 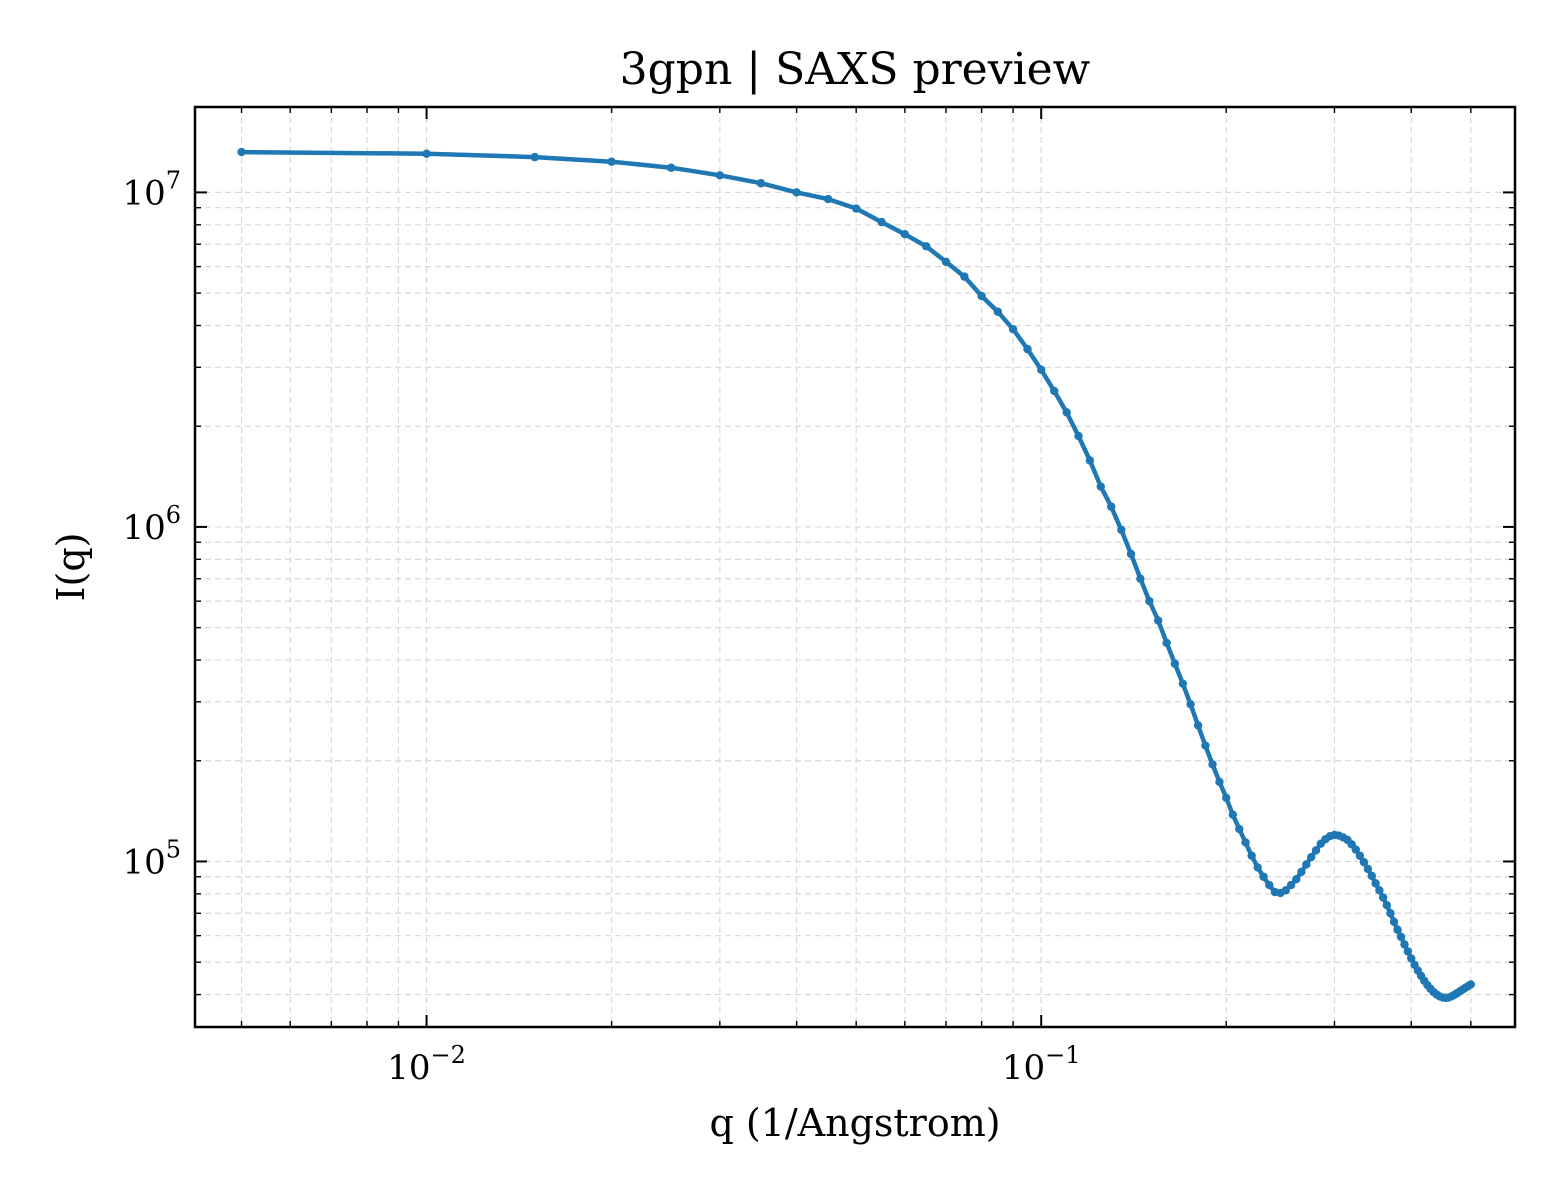 What do you see at coordinates (1041, 1064) in the screenshot?
I see `x-tick-label: 10⁻¹` at bounding box center [1041, 1064].